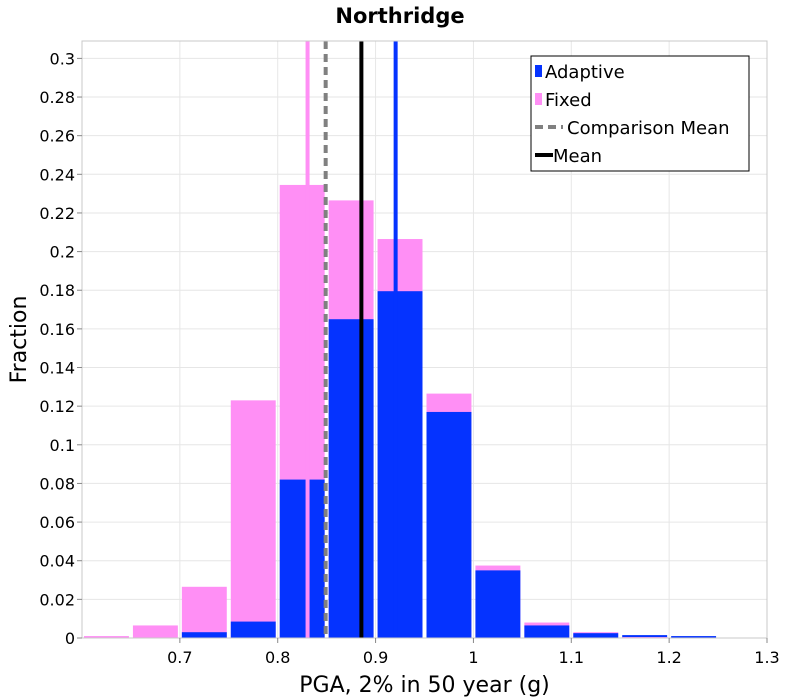  Describe the element at coordinates (277, 657) in the screenshot. I see `x-tick-label: 0.8` at that location.